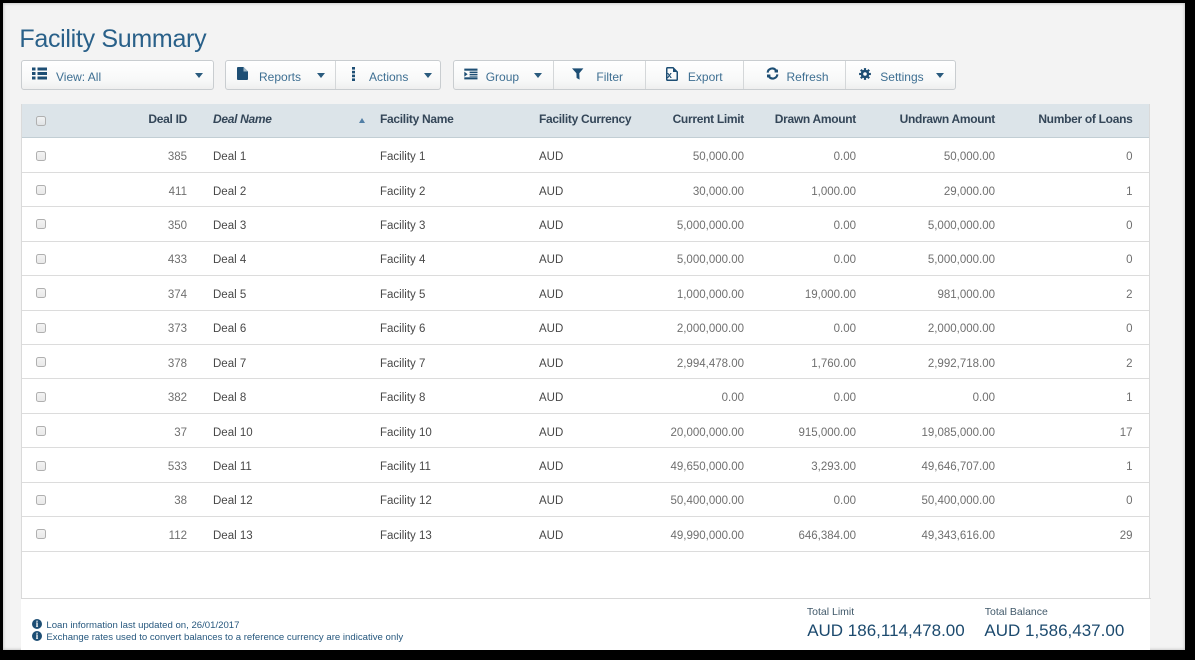 This screenshot has width=1195, height=660. What do you see at coordinates (669, 75) in the screenshot?
I see `svg-text: x` at bounding box center [669, 75].